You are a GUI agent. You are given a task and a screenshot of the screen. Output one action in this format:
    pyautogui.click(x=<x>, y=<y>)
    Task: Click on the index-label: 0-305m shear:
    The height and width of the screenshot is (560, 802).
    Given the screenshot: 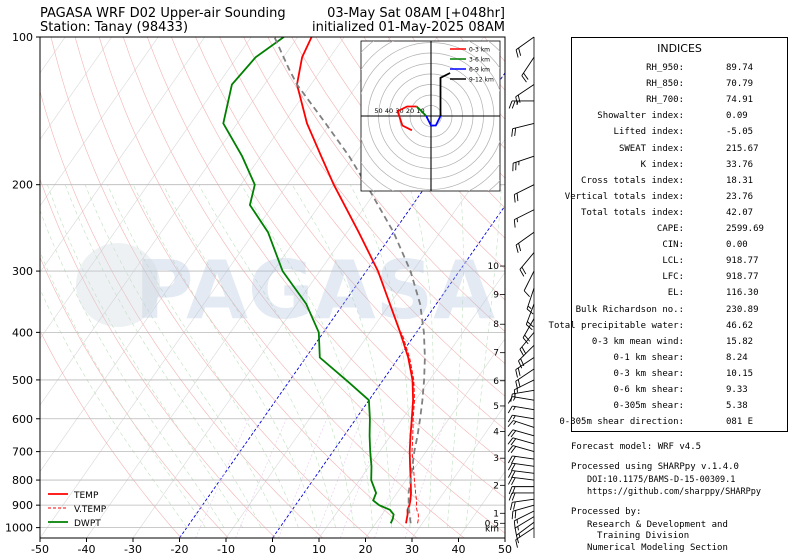 What is the action you would take?
    pyautogui.click(x=648, y=406)
    